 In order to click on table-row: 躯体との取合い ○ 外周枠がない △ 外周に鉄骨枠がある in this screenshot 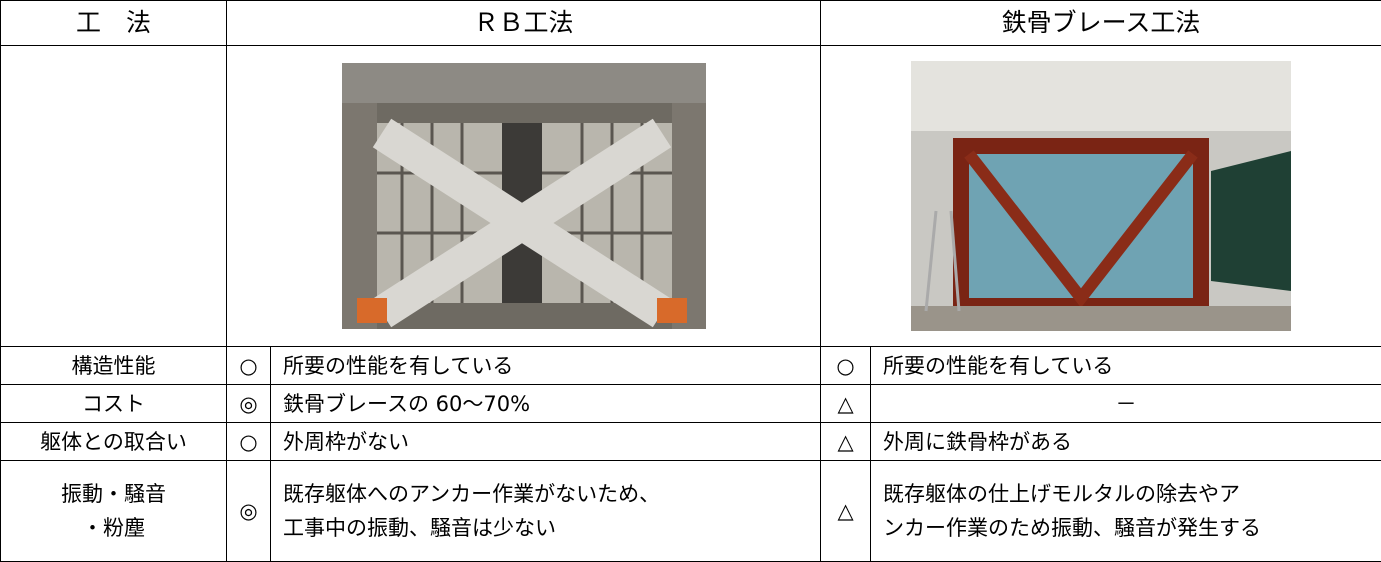, I will do `click(690, 441)`.